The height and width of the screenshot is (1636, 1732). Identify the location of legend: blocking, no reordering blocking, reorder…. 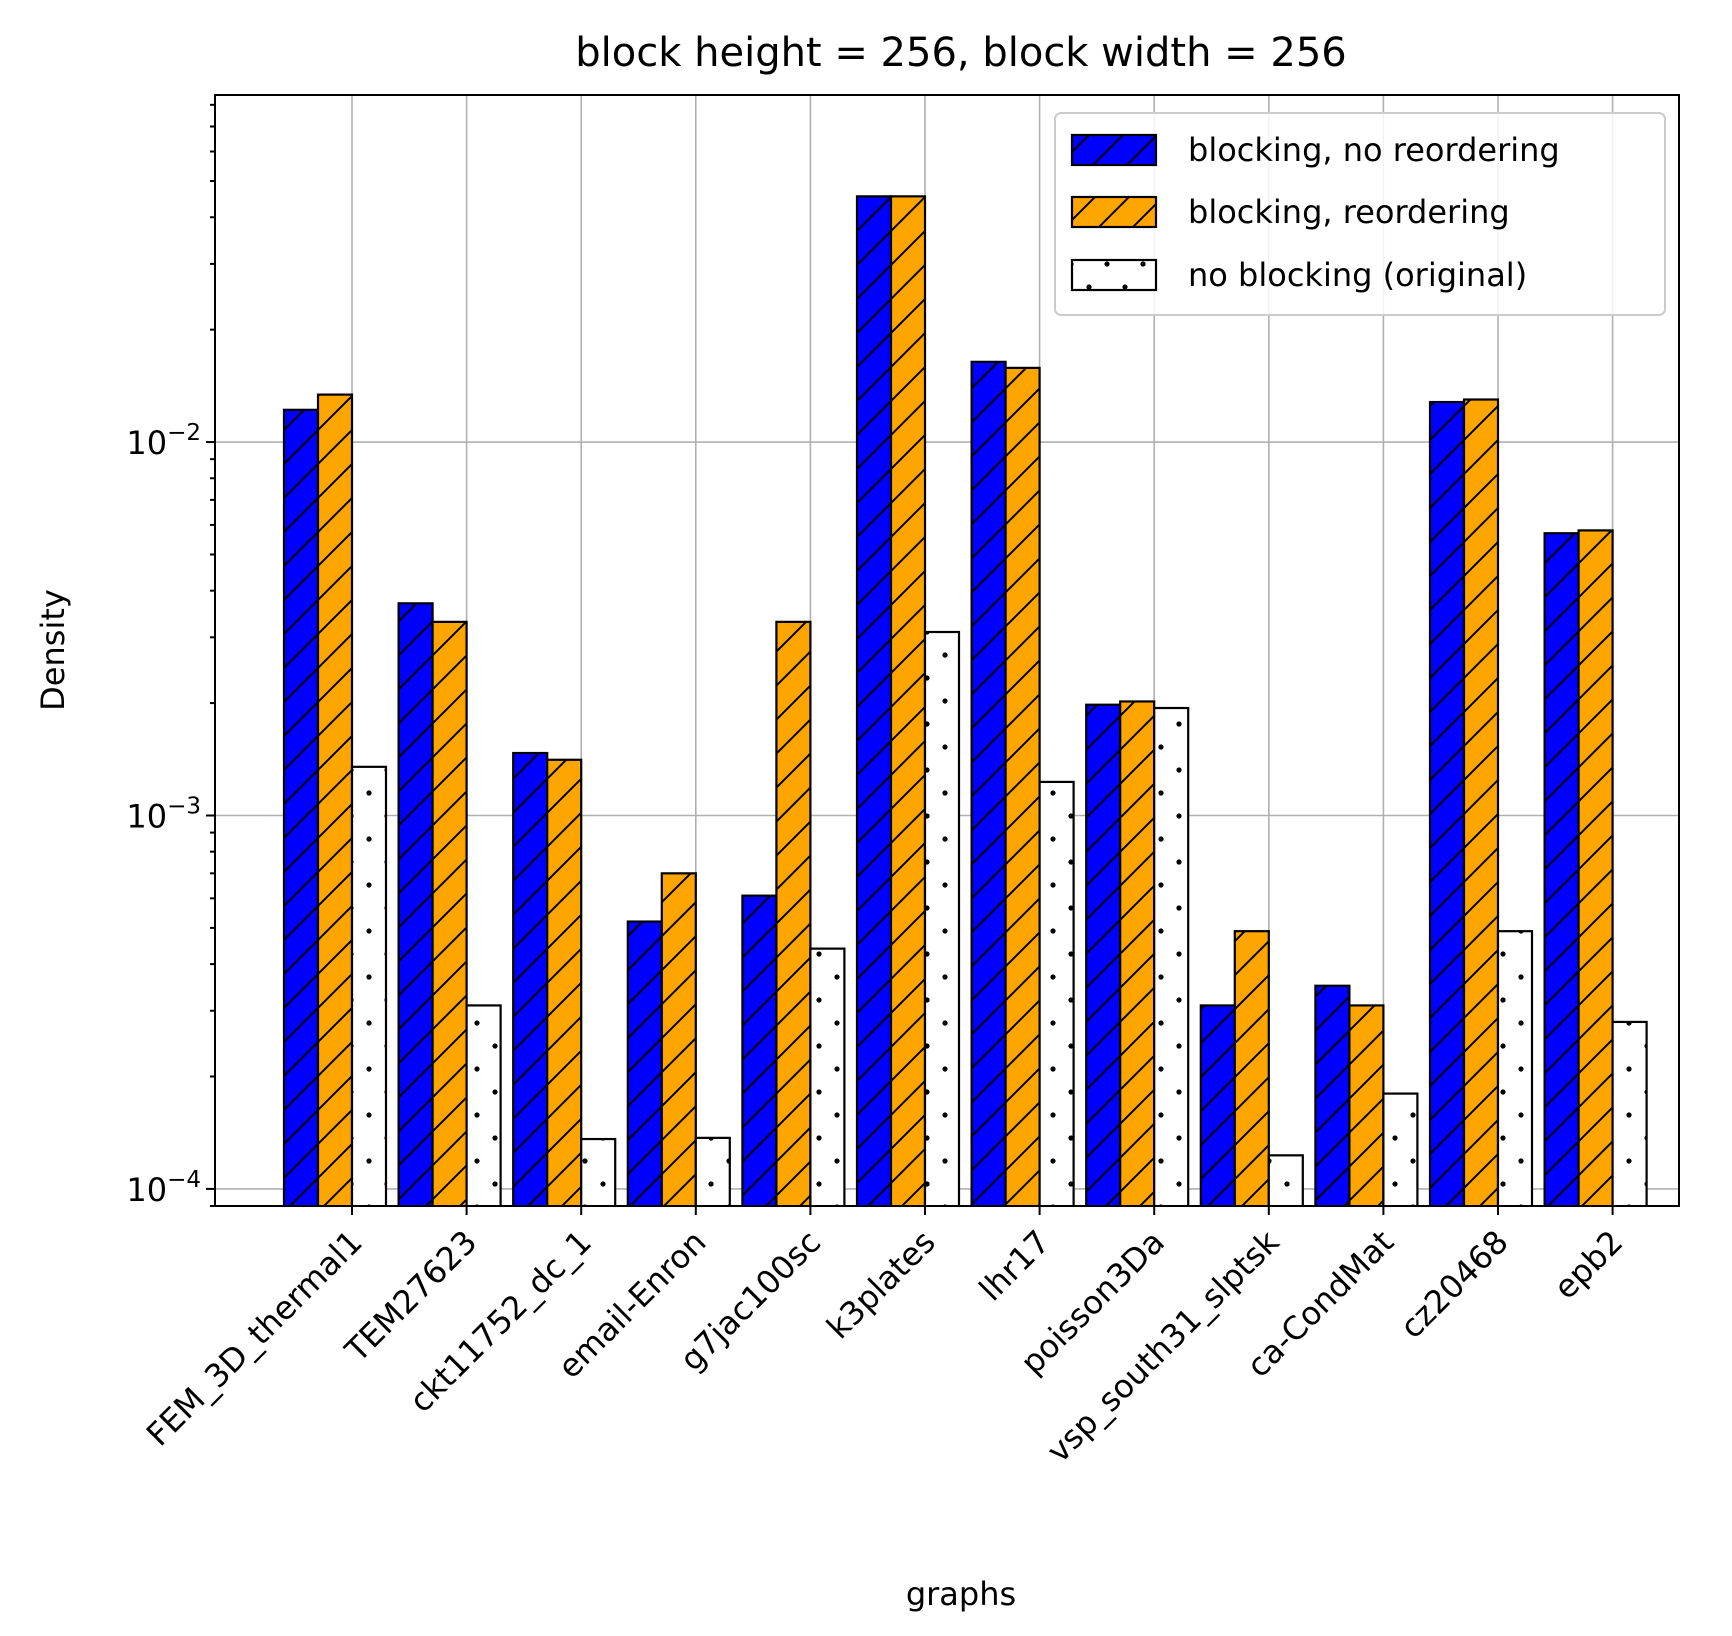
(1360, 214).